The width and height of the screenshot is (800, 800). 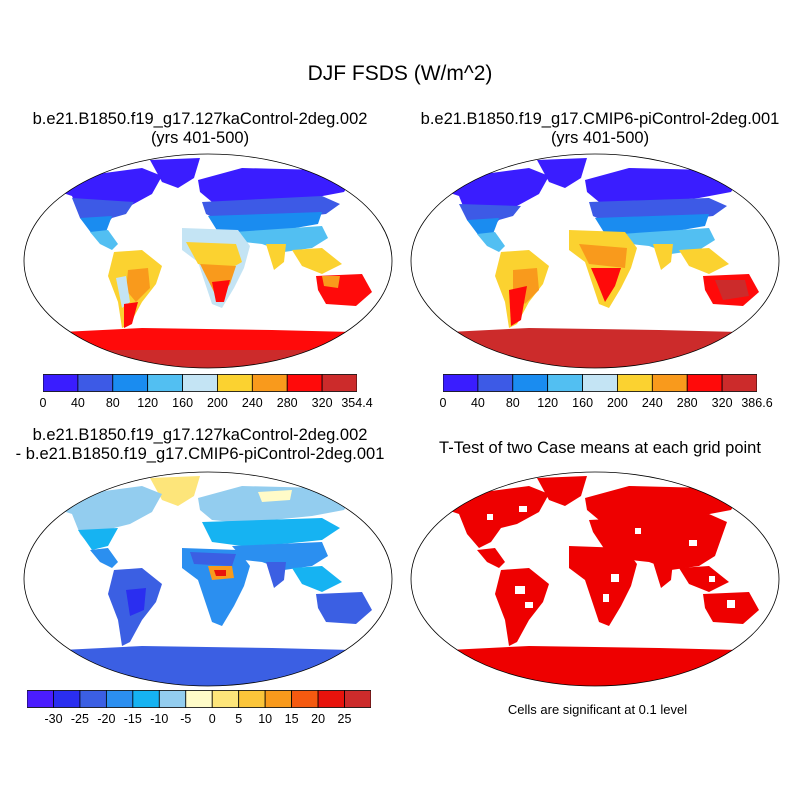 What do you see at coordinates (239, 719) in the screenshot?
I see `colorbar-tick-label: 5` at bounding box center [239, 719].